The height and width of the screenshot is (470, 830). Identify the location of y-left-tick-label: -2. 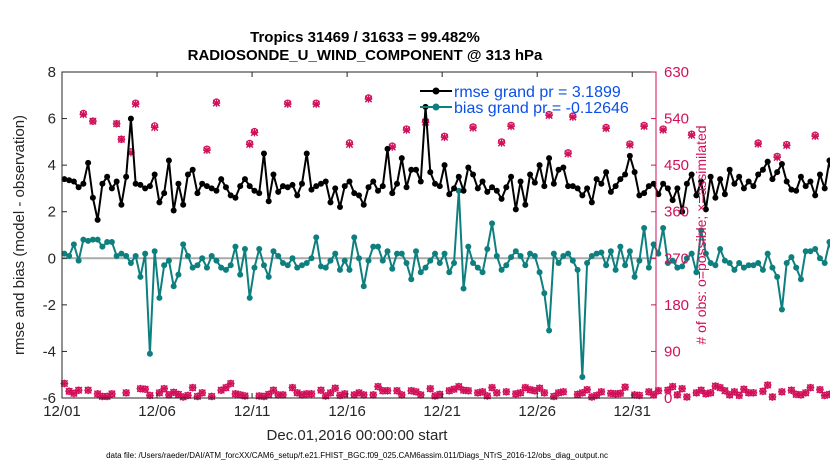
(49, 305).